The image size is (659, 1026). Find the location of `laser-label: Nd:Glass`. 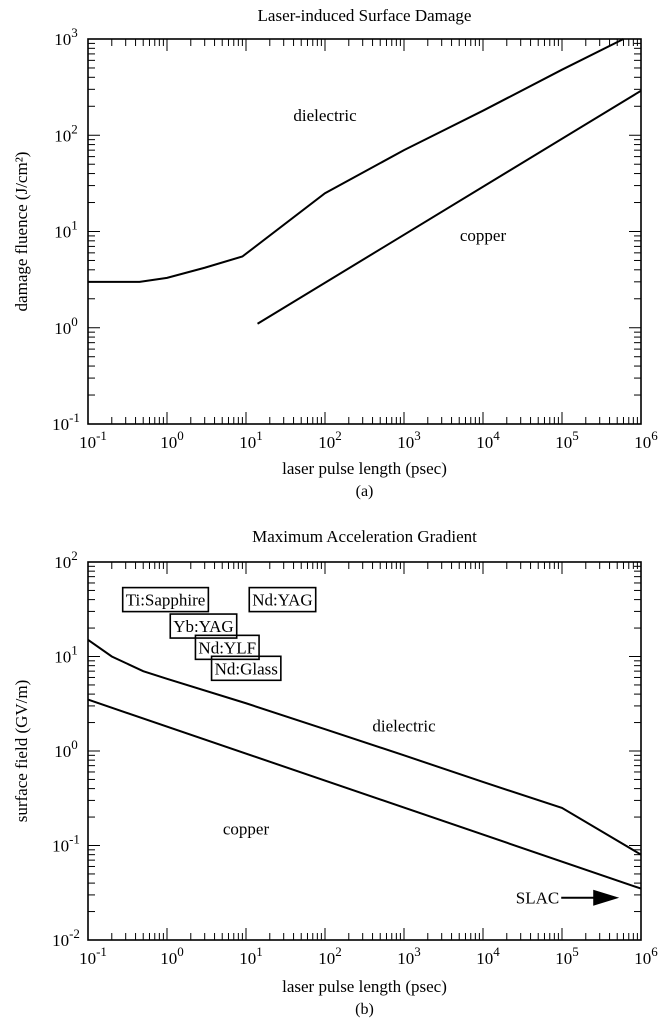

laser-label: Nd:Glass is located at coordinates (246, 668).